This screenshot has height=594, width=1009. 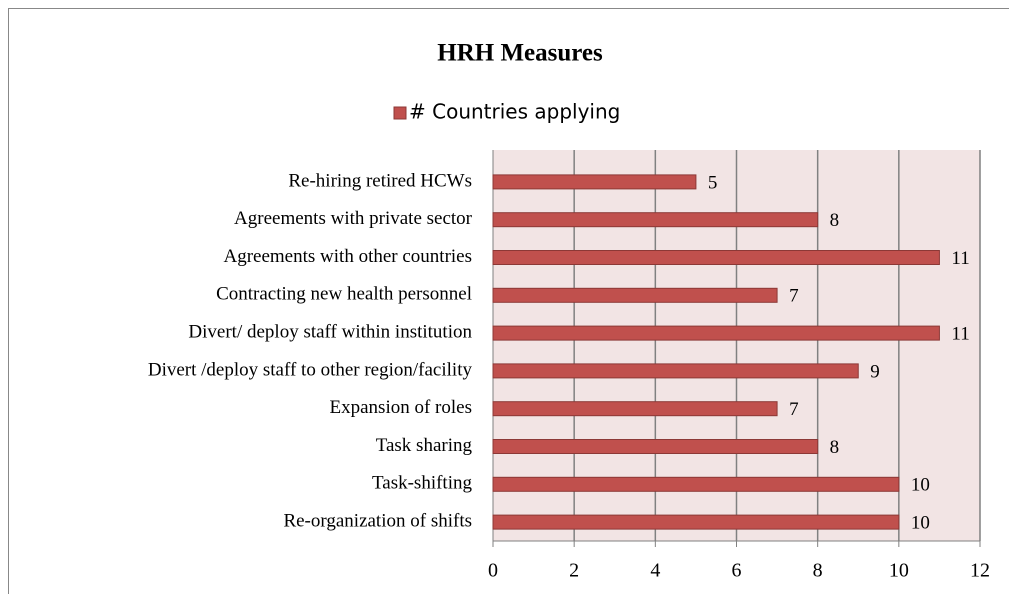 What do you see at coordinates (875, 371) in the screenshot?
I see `value-label: 9` at bounding box center [875, 371].